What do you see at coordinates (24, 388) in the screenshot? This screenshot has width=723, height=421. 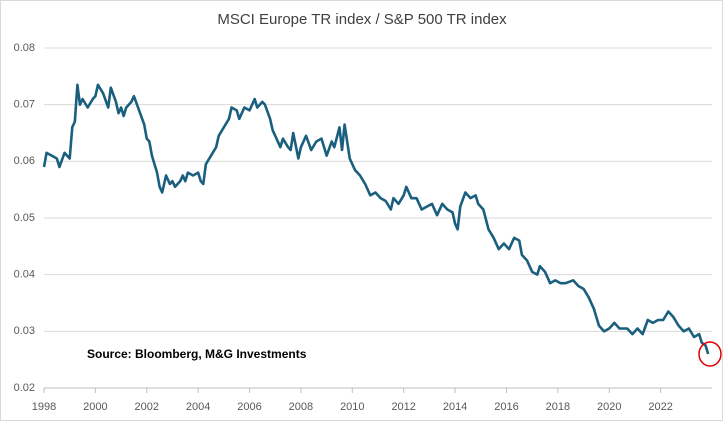 I see `y-tick-label: 0.02` at bounding box center [24, 388].